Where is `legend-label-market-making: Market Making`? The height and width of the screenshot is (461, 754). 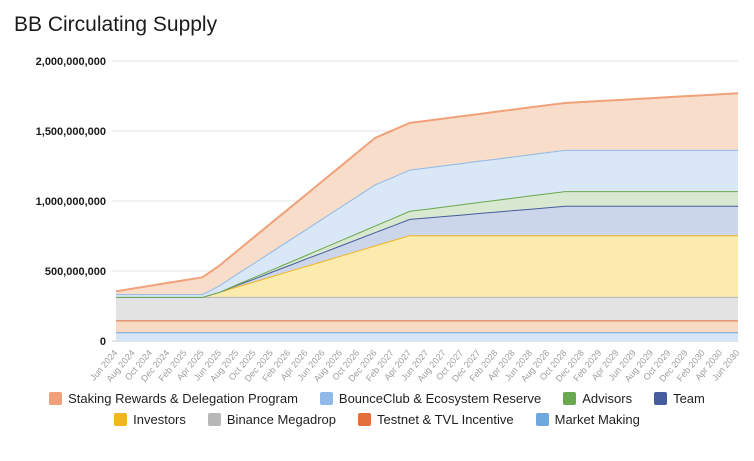 legend-label-market-making: Market Making is located at coordinates (597, 419).